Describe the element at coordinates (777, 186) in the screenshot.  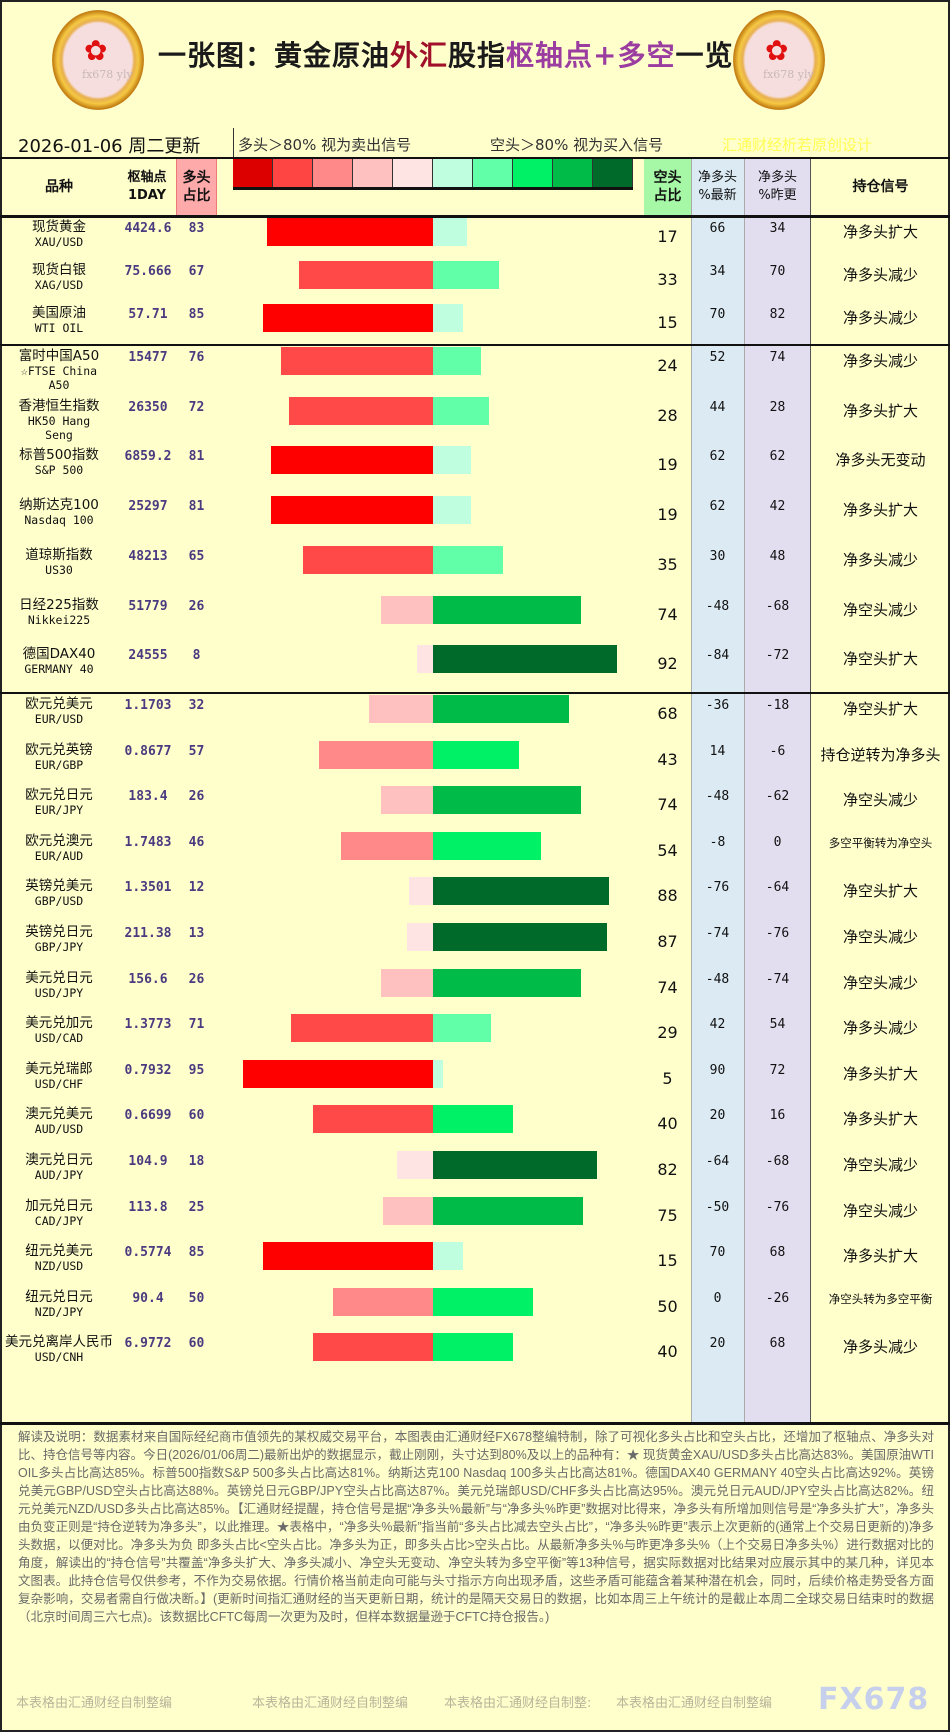
I see `header-net-prev-label: 净多头 %昨更` at that location.